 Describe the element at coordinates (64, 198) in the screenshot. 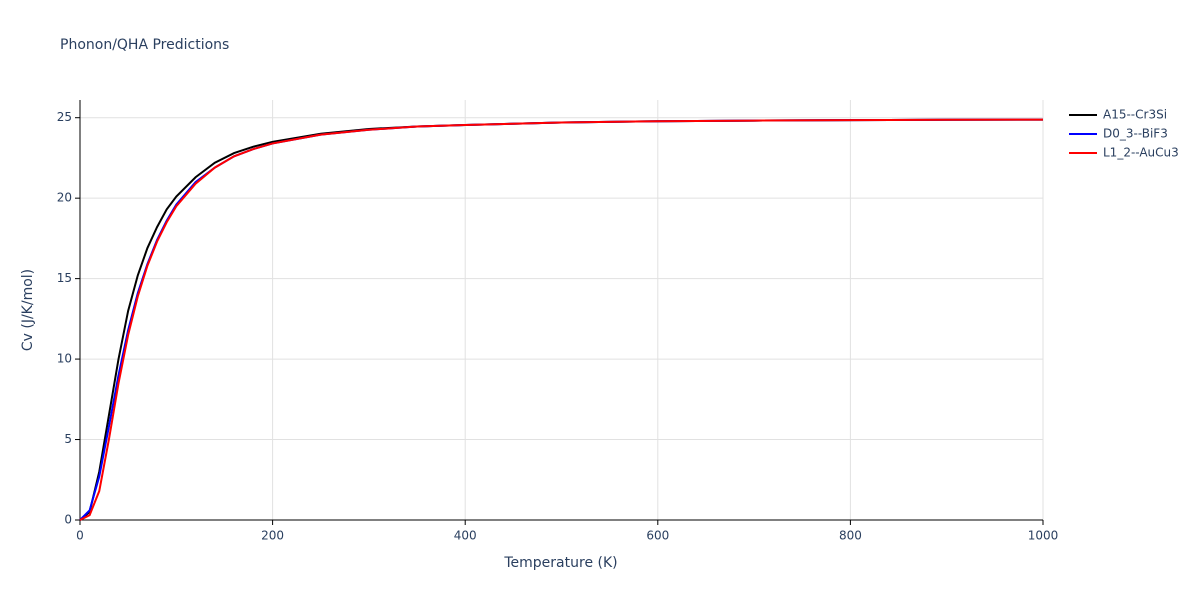

I see `y-tick-label: 20` at that location.